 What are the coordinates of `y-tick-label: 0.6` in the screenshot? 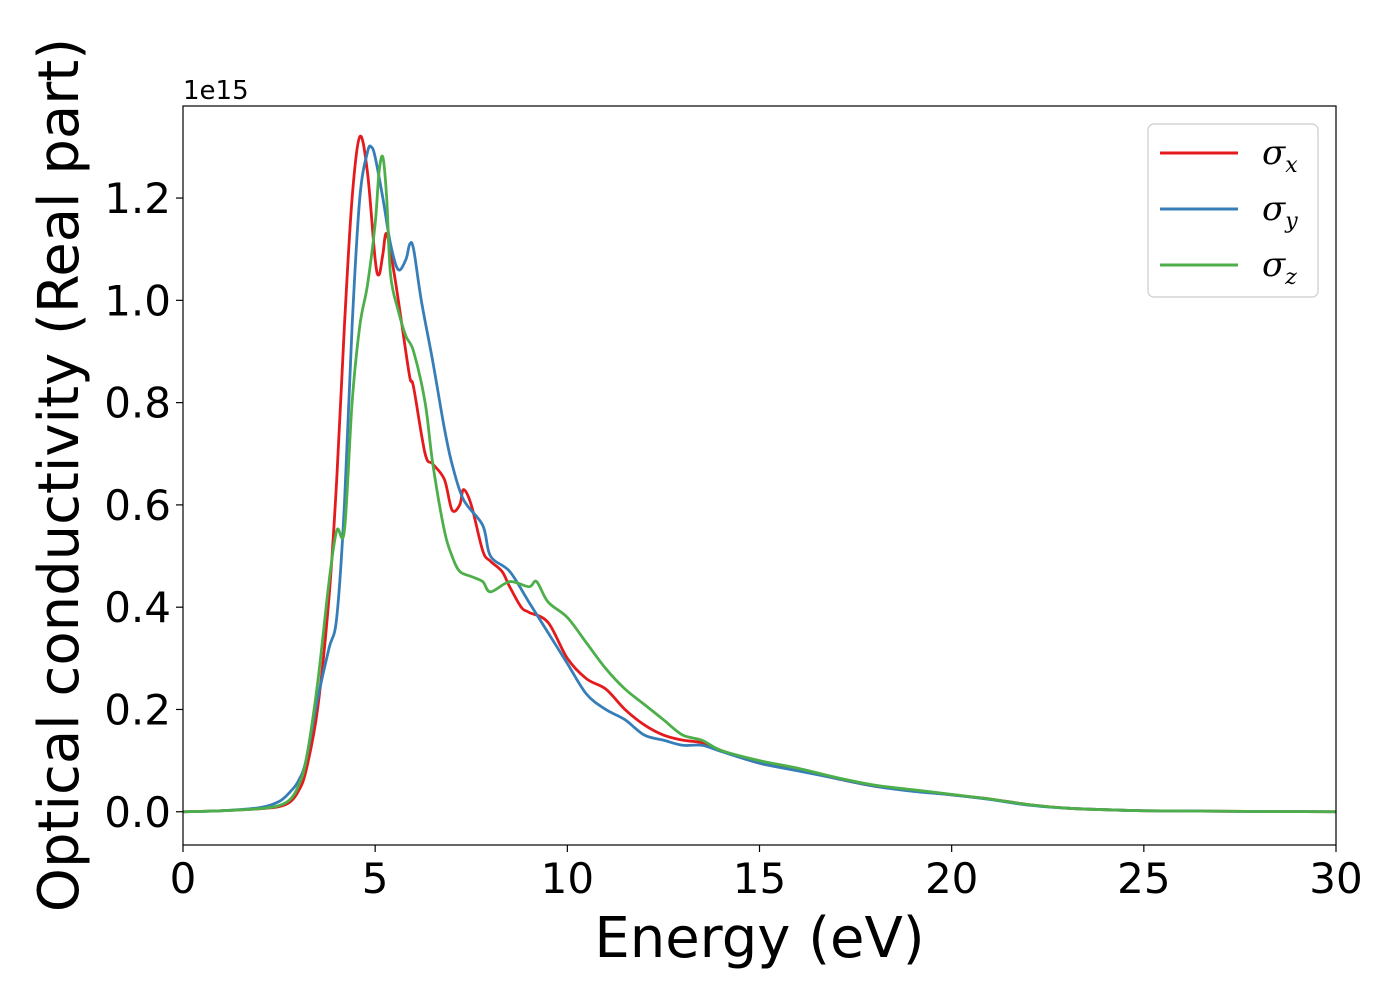 It's located at (137, 505).